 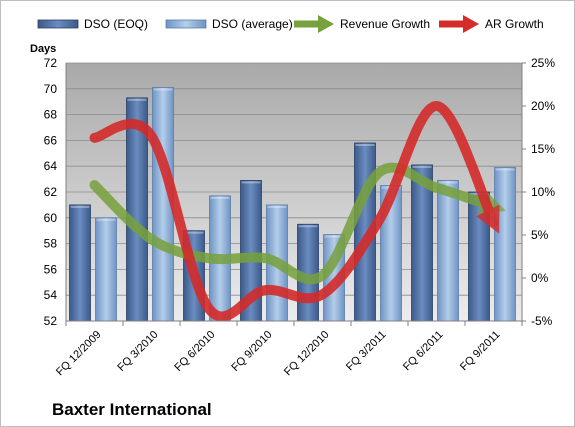 What do you see at coordinates (543, 192) in the screenshot?
I see `y-right-tick-label: 10%` at bounding box center [543, 192].